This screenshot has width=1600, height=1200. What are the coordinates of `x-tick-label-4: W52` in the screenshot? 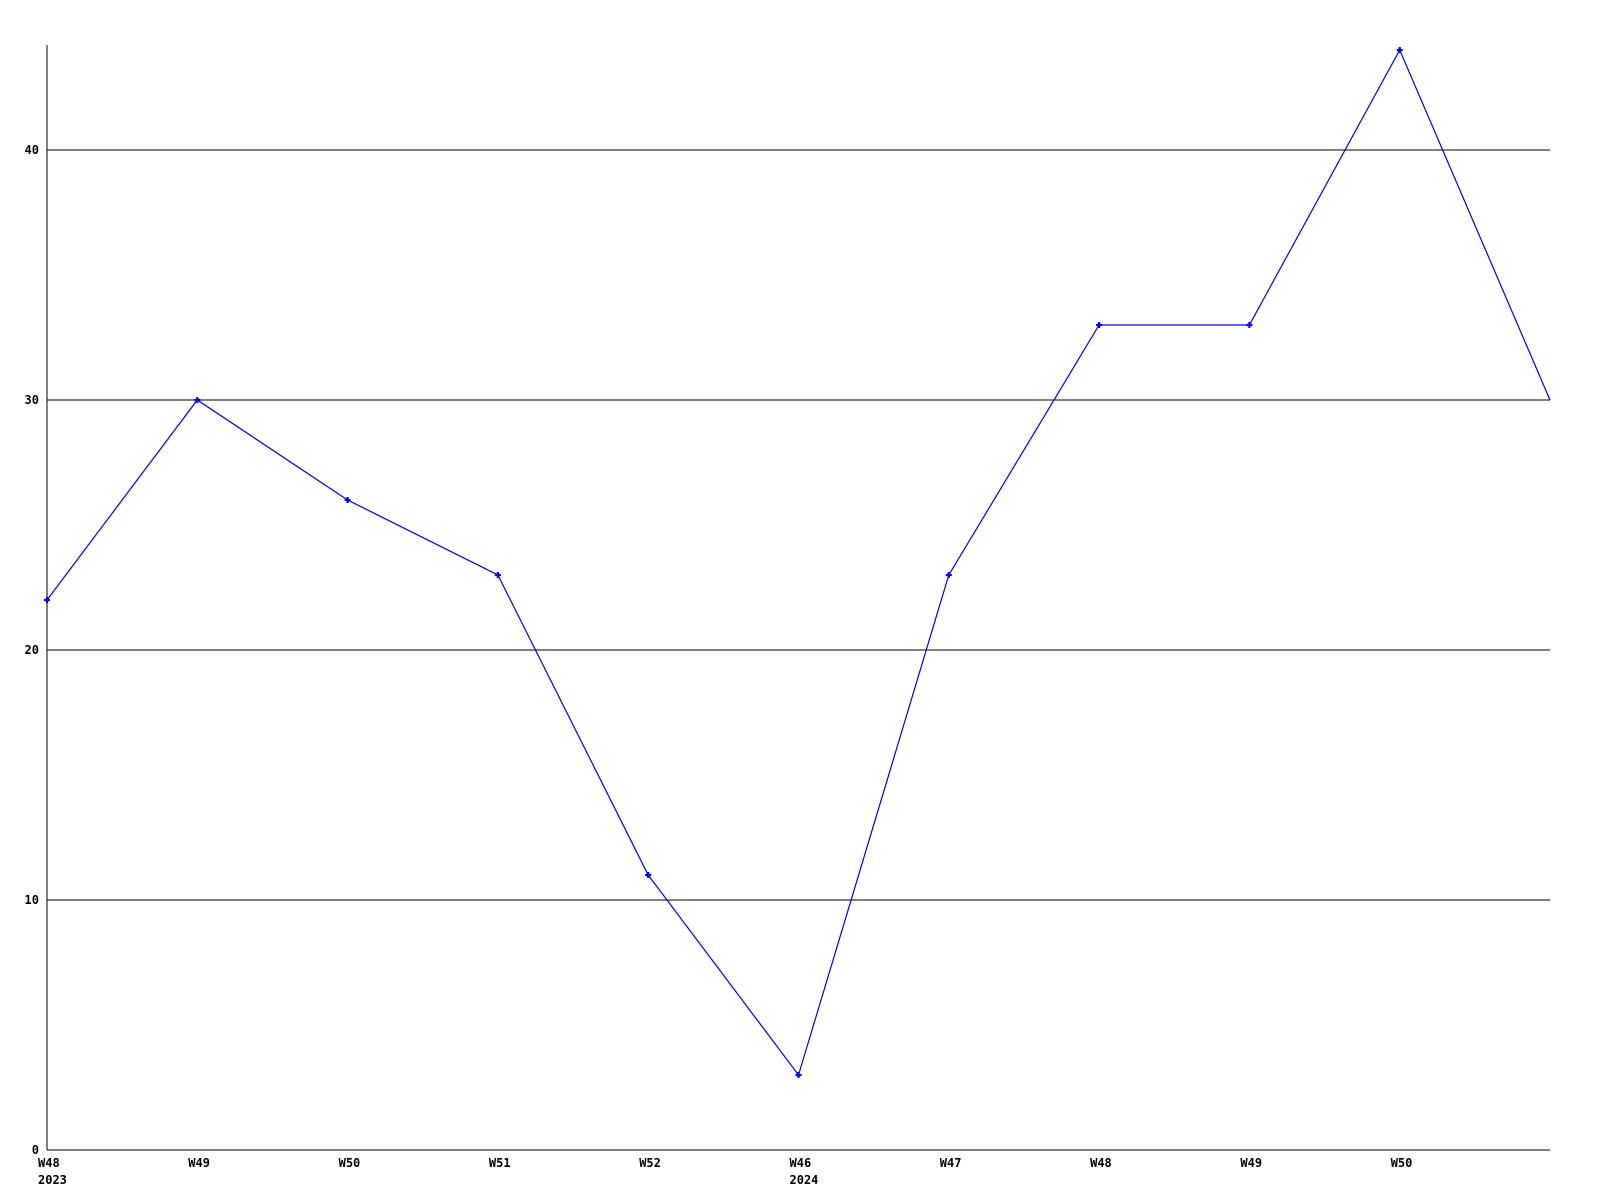 It's located at (650, 1163).